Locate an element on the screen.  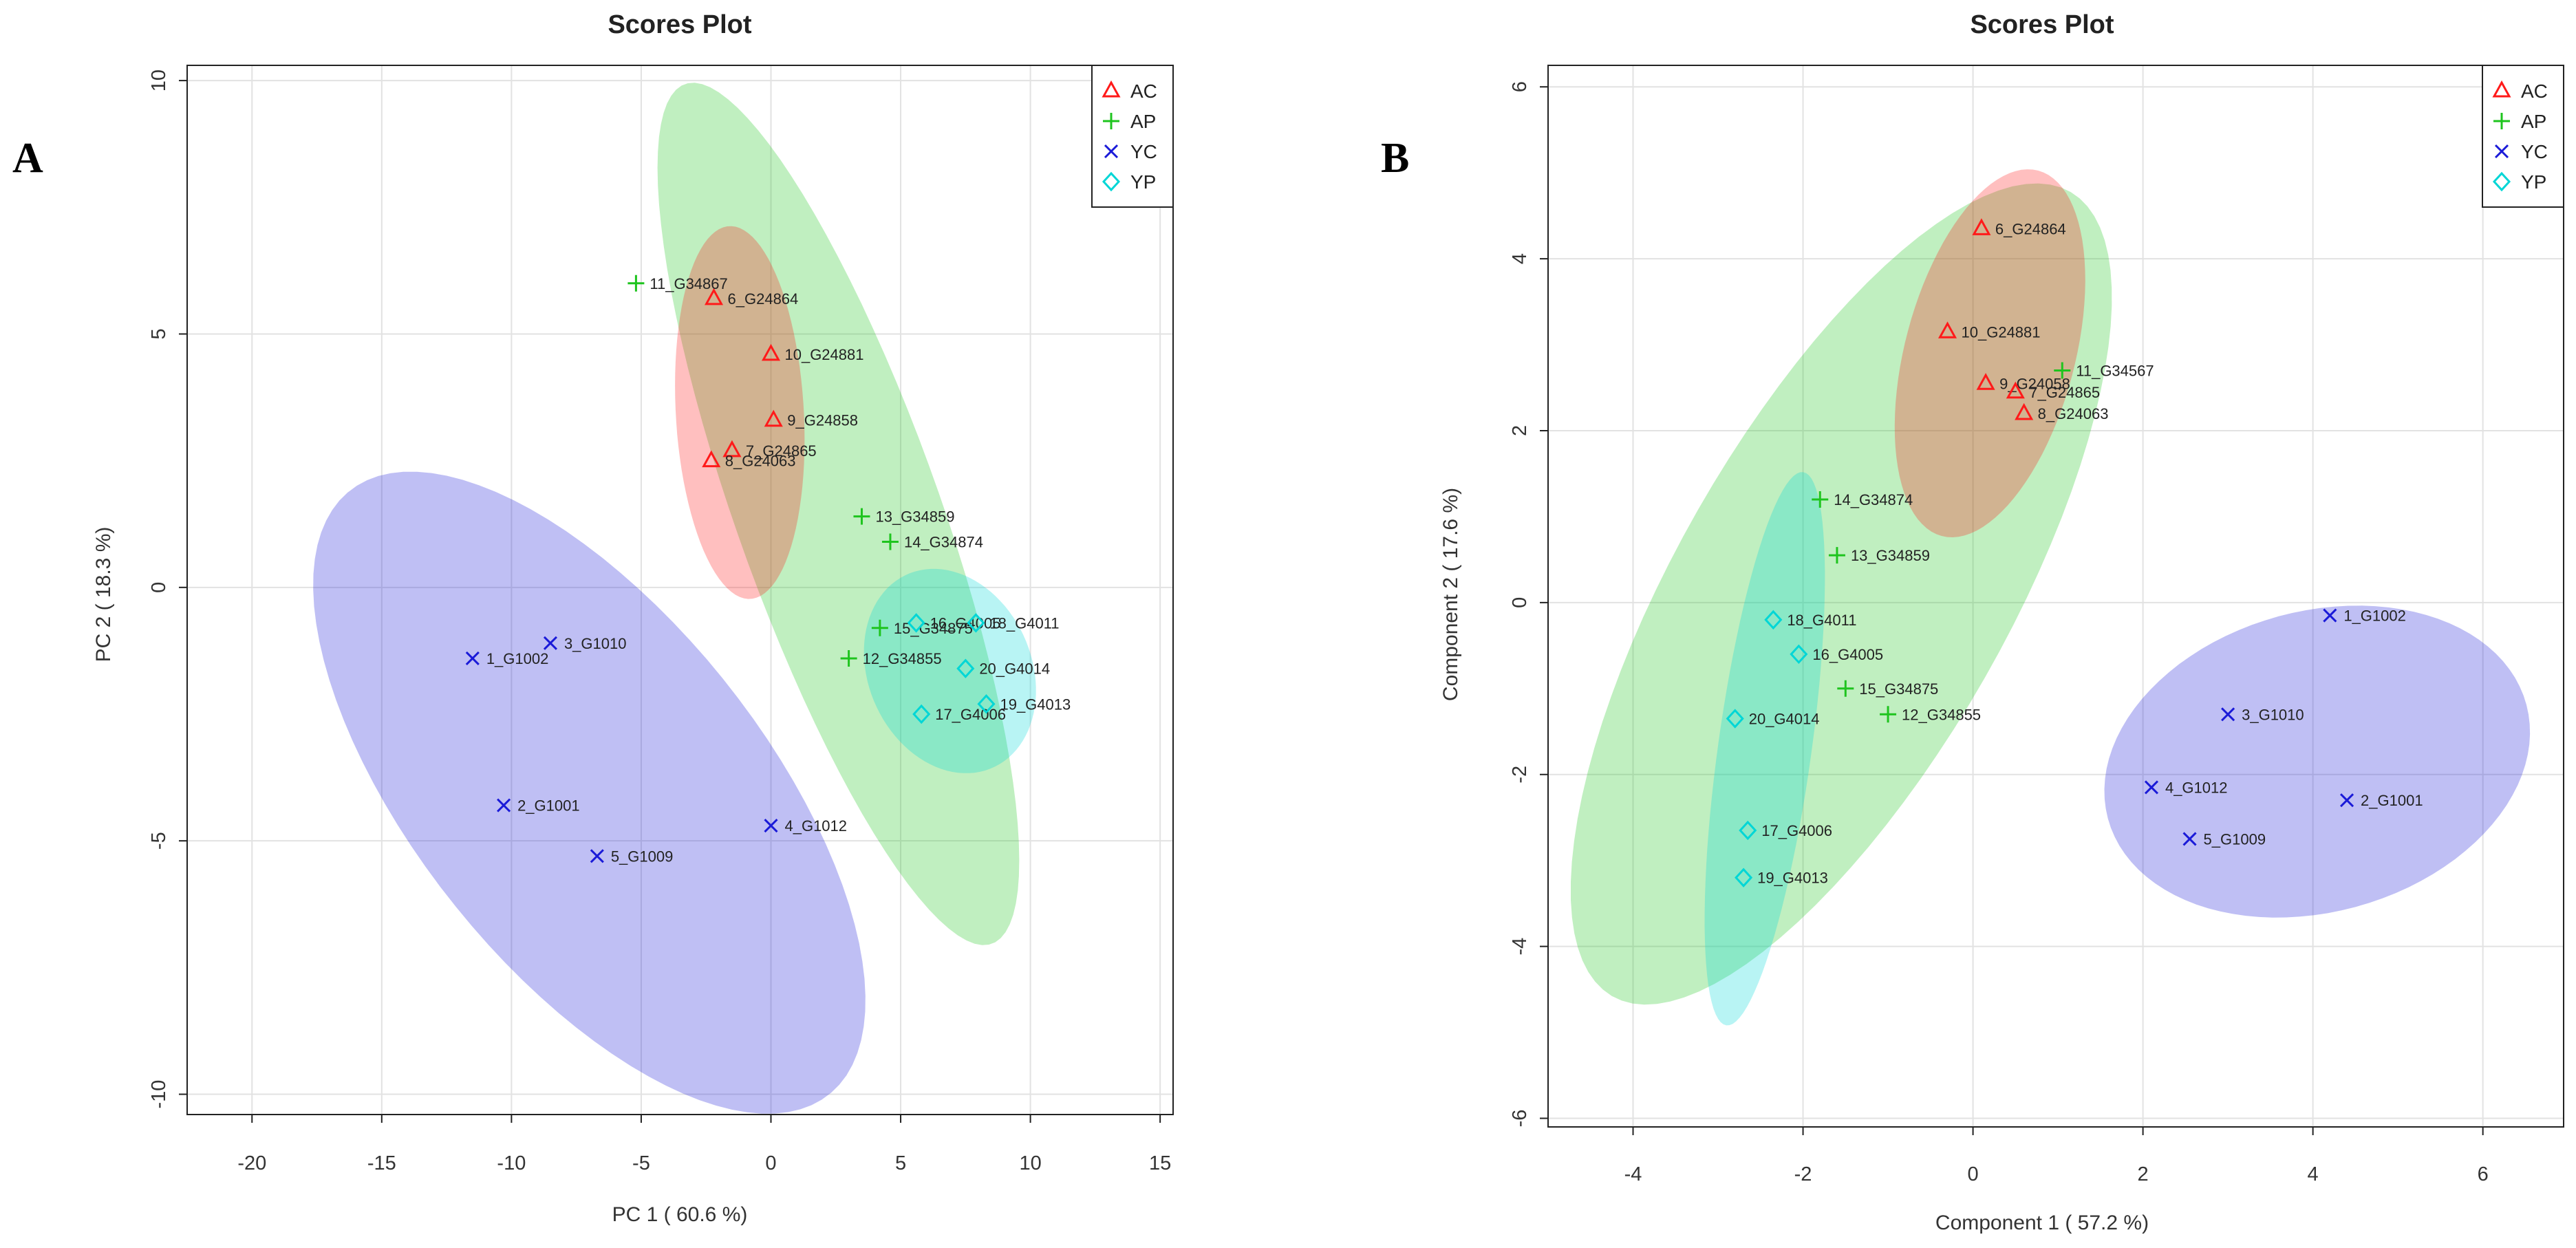
legend-marker-yc-a is located at coordinates (1111, 151).